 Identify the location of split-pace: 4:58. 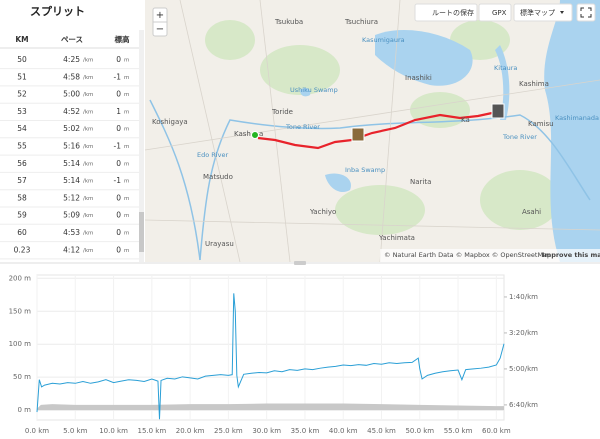
(71, 76).